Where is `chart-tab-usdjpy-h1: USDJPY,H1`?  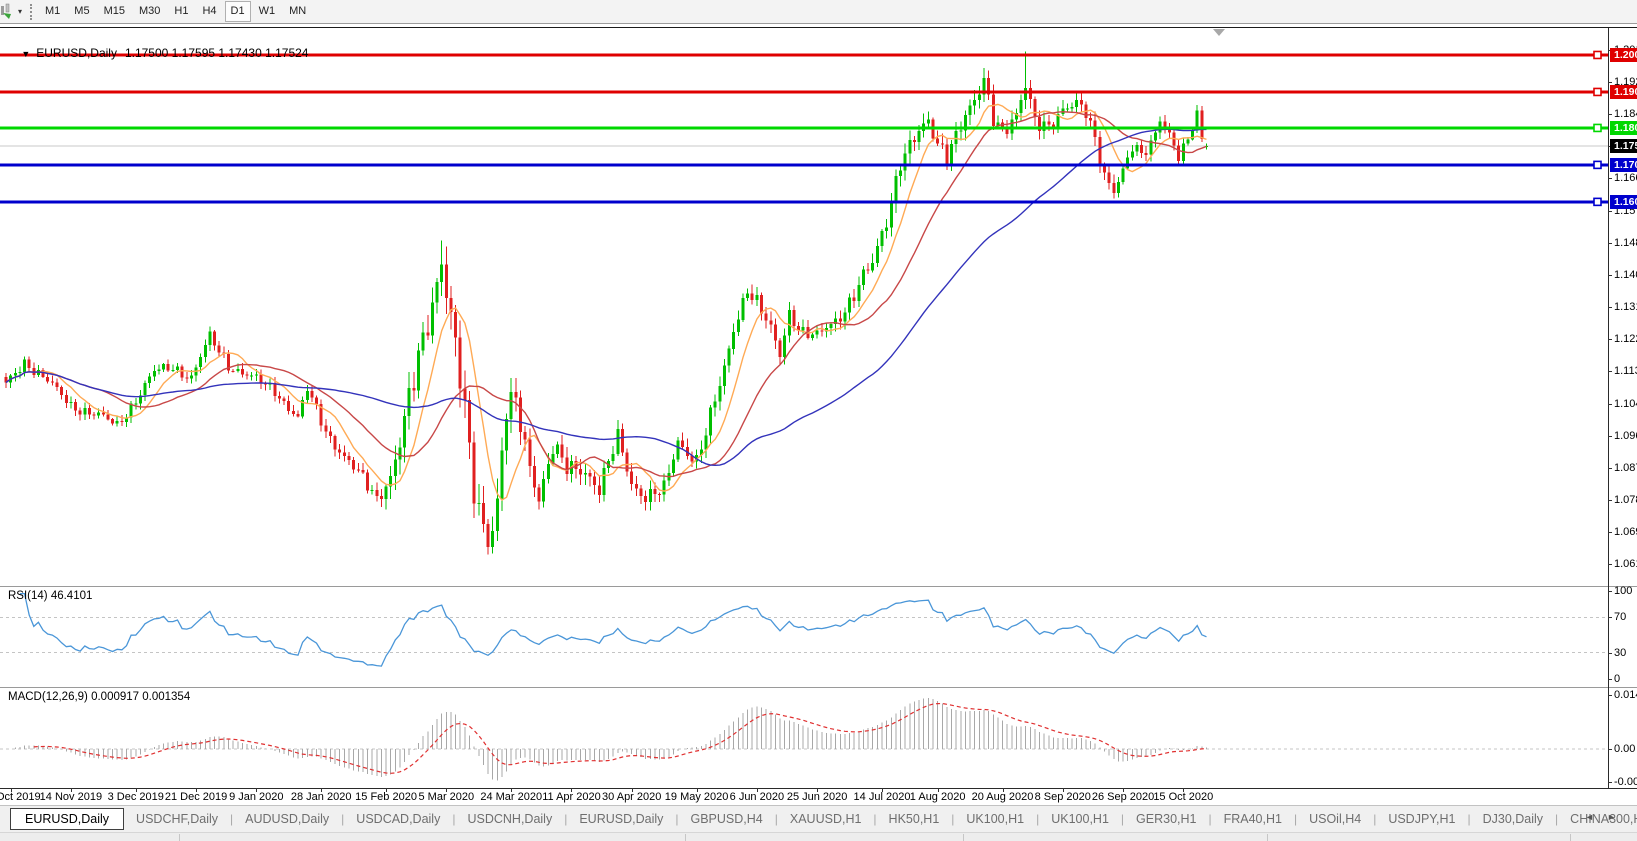
chart-tab-usdjpy-h1: USDJPY,H1 is located at coordinates (1422, 819).